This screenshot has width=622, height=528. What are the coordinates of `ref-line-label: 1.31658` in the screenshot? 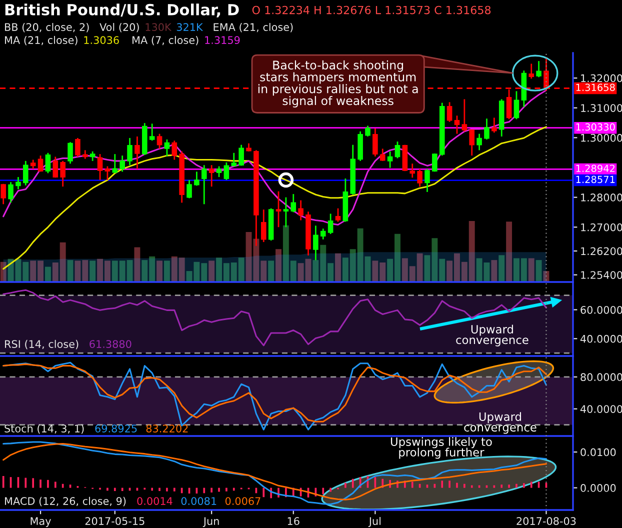 It's located at (595, 88).